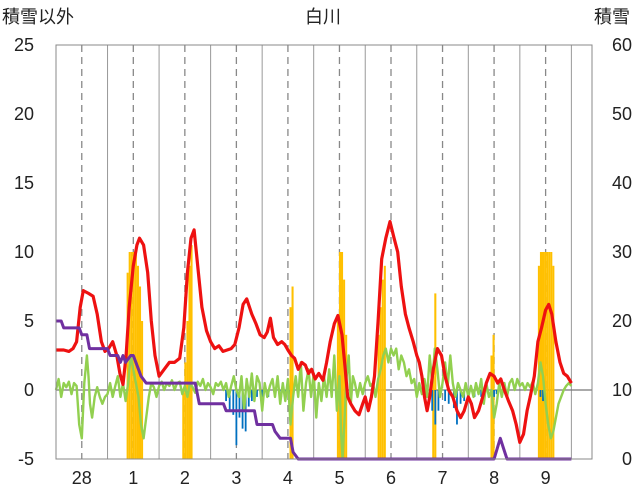 This screenshot has width=636, height=501. What do you see at coordinates (622, 321) in the screenshot?
I see `y-right-tick-label: 20` at bounding box center [622, 321].